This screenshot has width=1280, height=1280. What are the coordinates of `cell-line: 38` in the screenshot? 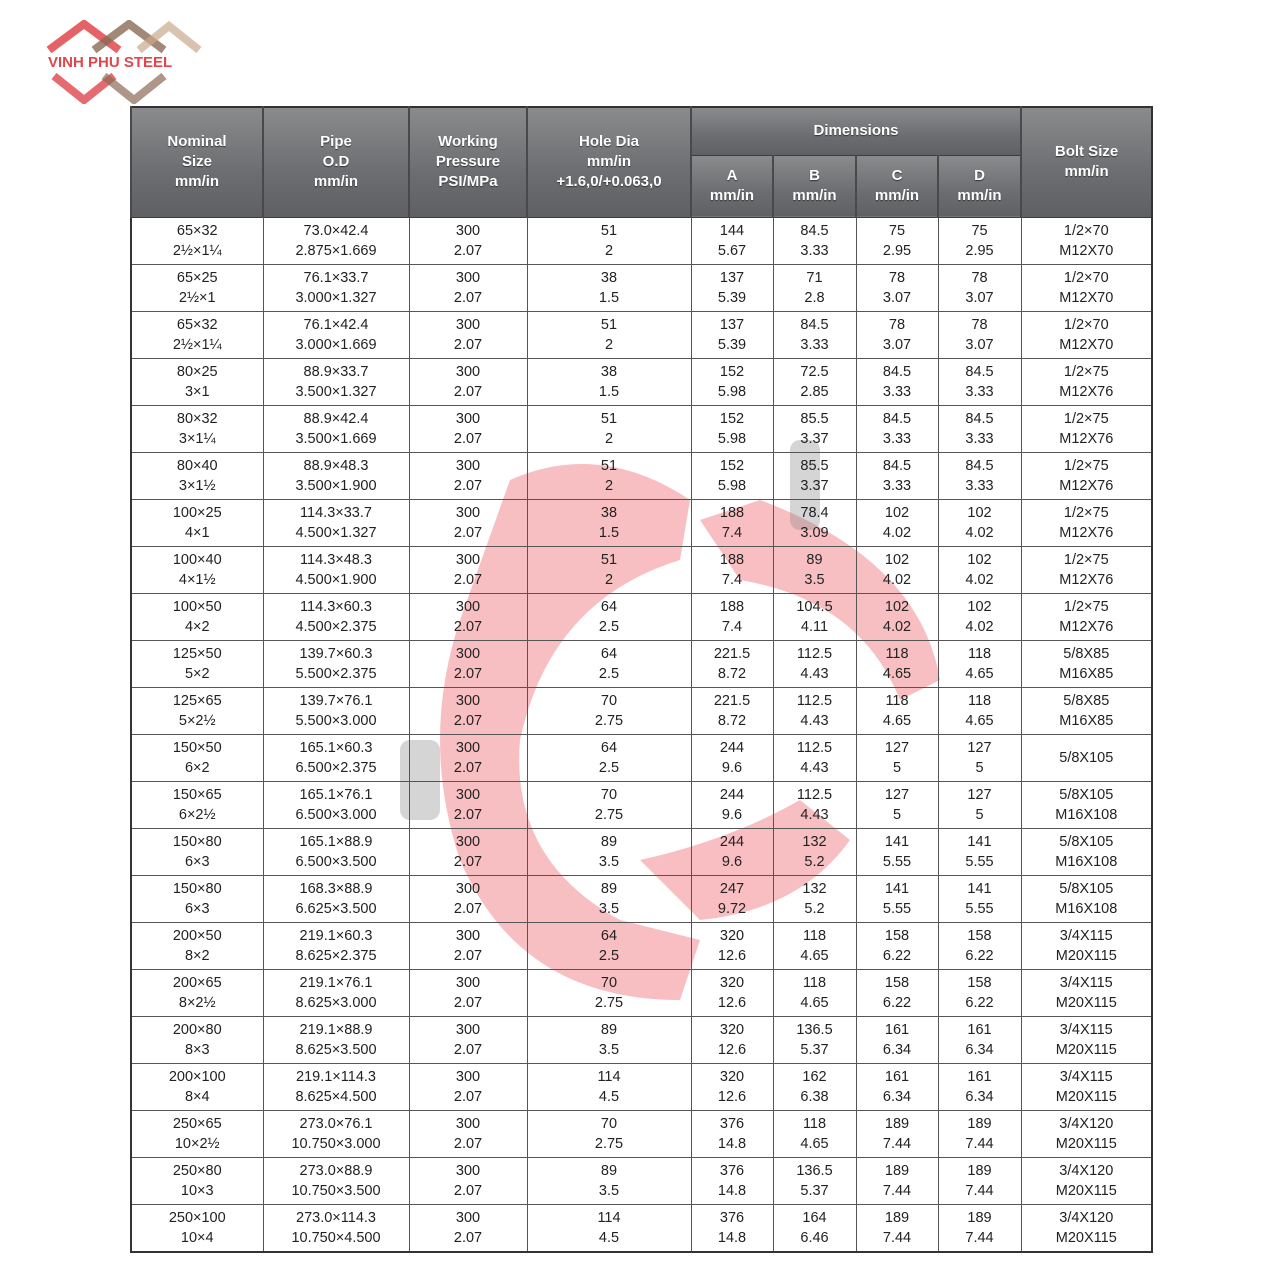 It's located at (609, 371).